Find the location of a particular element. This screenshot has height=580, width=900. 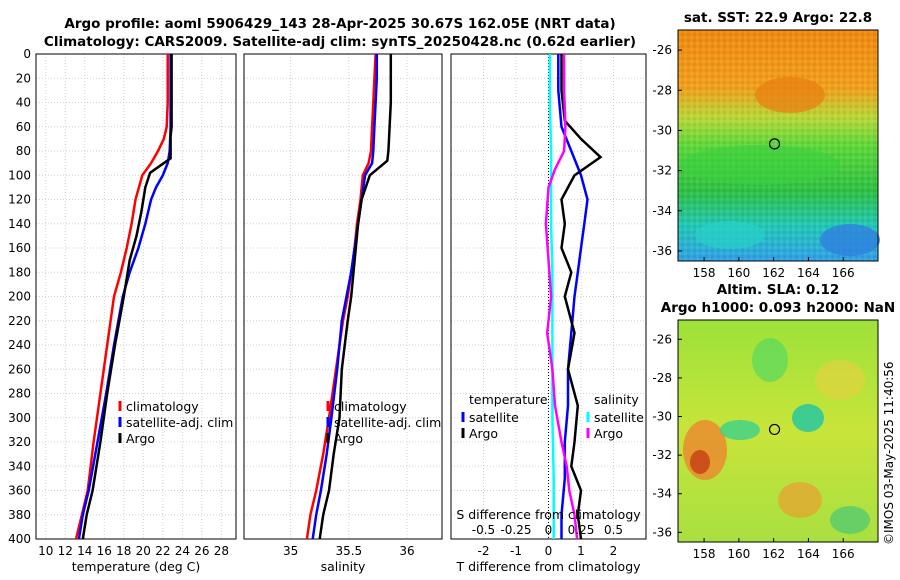

x-tick-label: -1 is located at coordinates (516, 551).